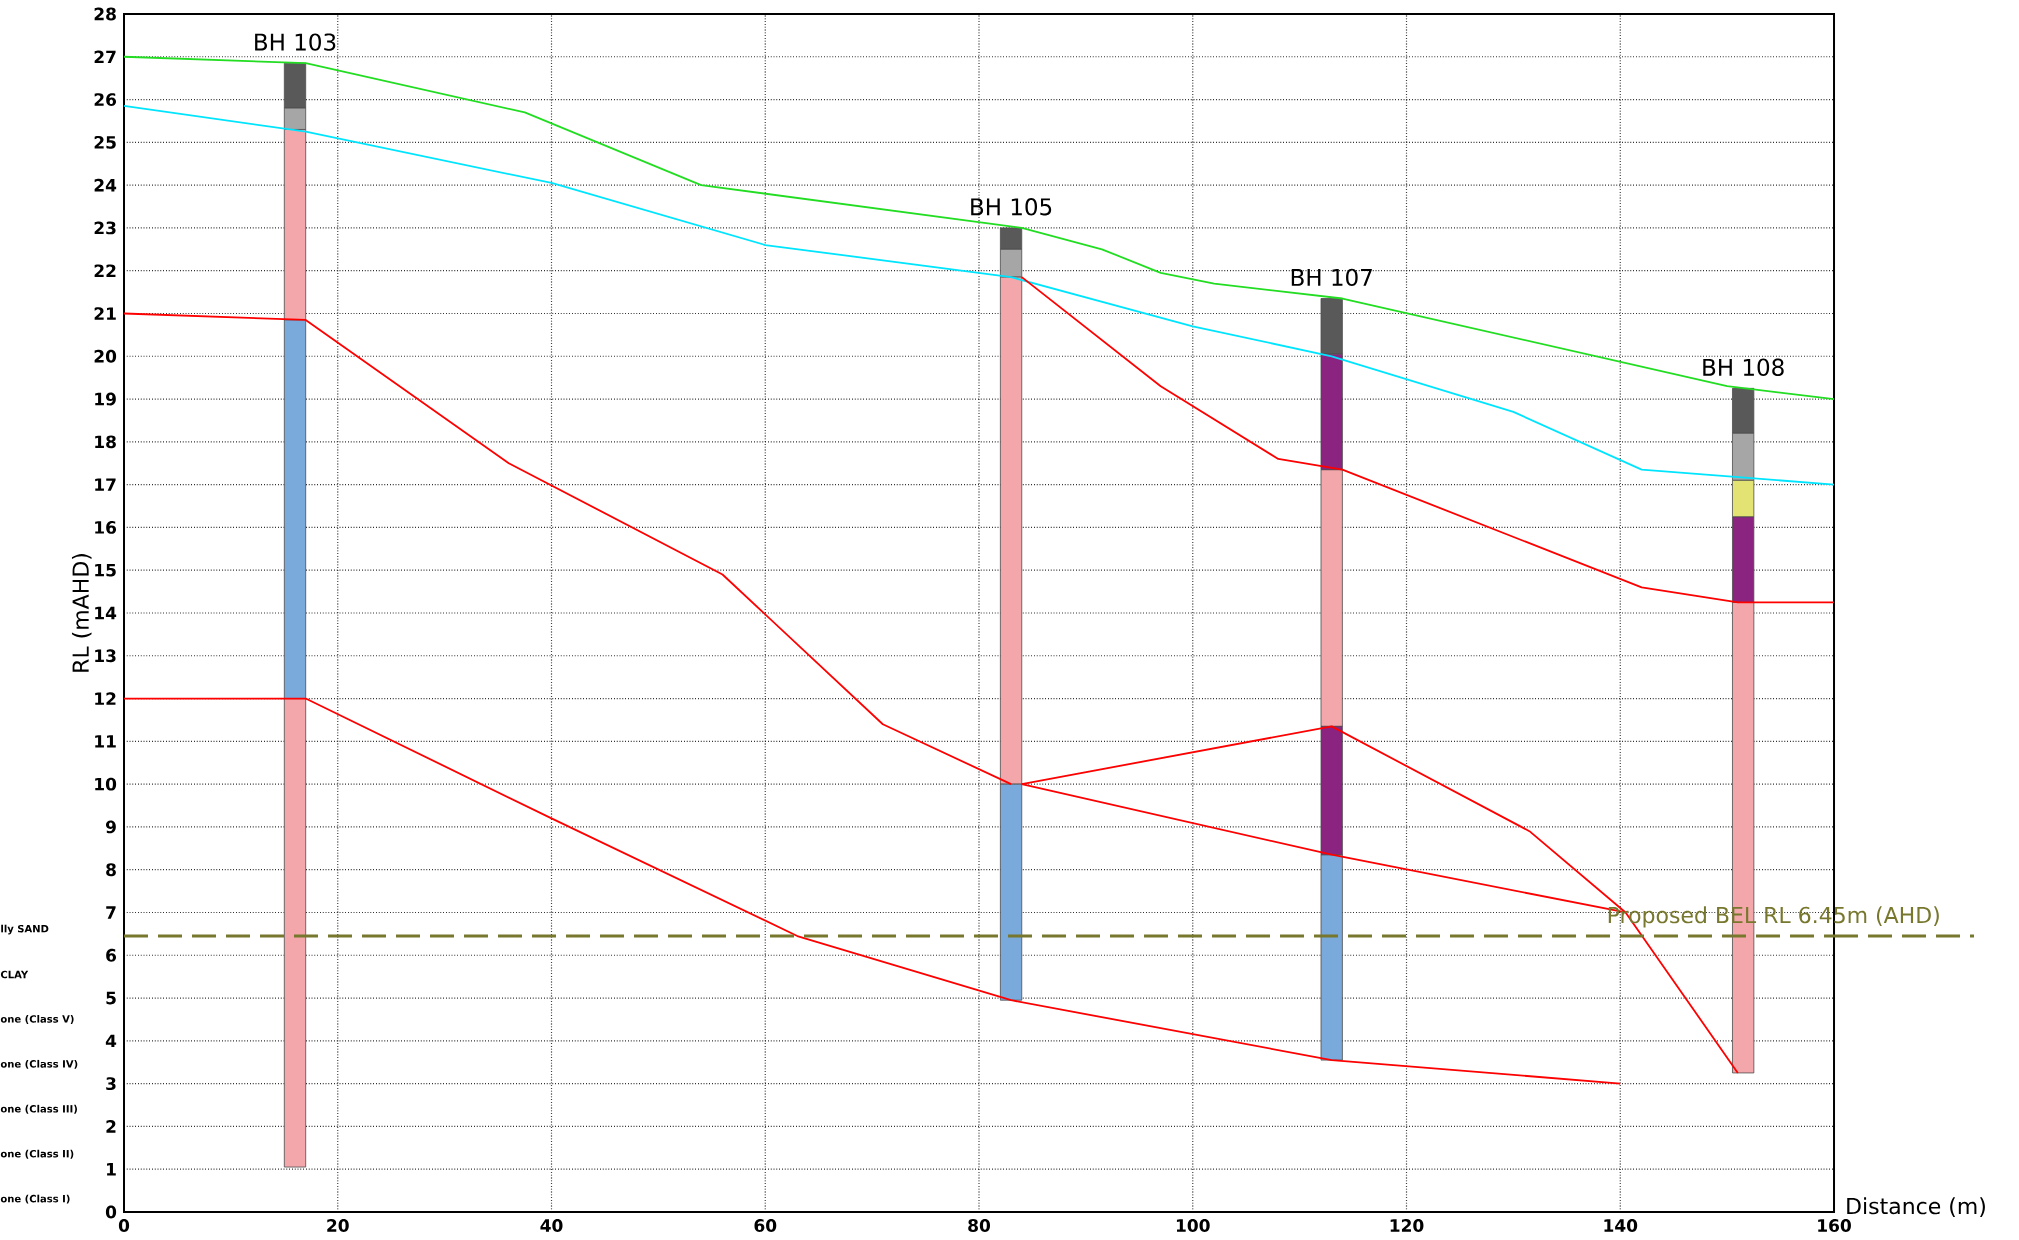  I want to click on x-axis-title: Distance (m), so click(1916, 1207).